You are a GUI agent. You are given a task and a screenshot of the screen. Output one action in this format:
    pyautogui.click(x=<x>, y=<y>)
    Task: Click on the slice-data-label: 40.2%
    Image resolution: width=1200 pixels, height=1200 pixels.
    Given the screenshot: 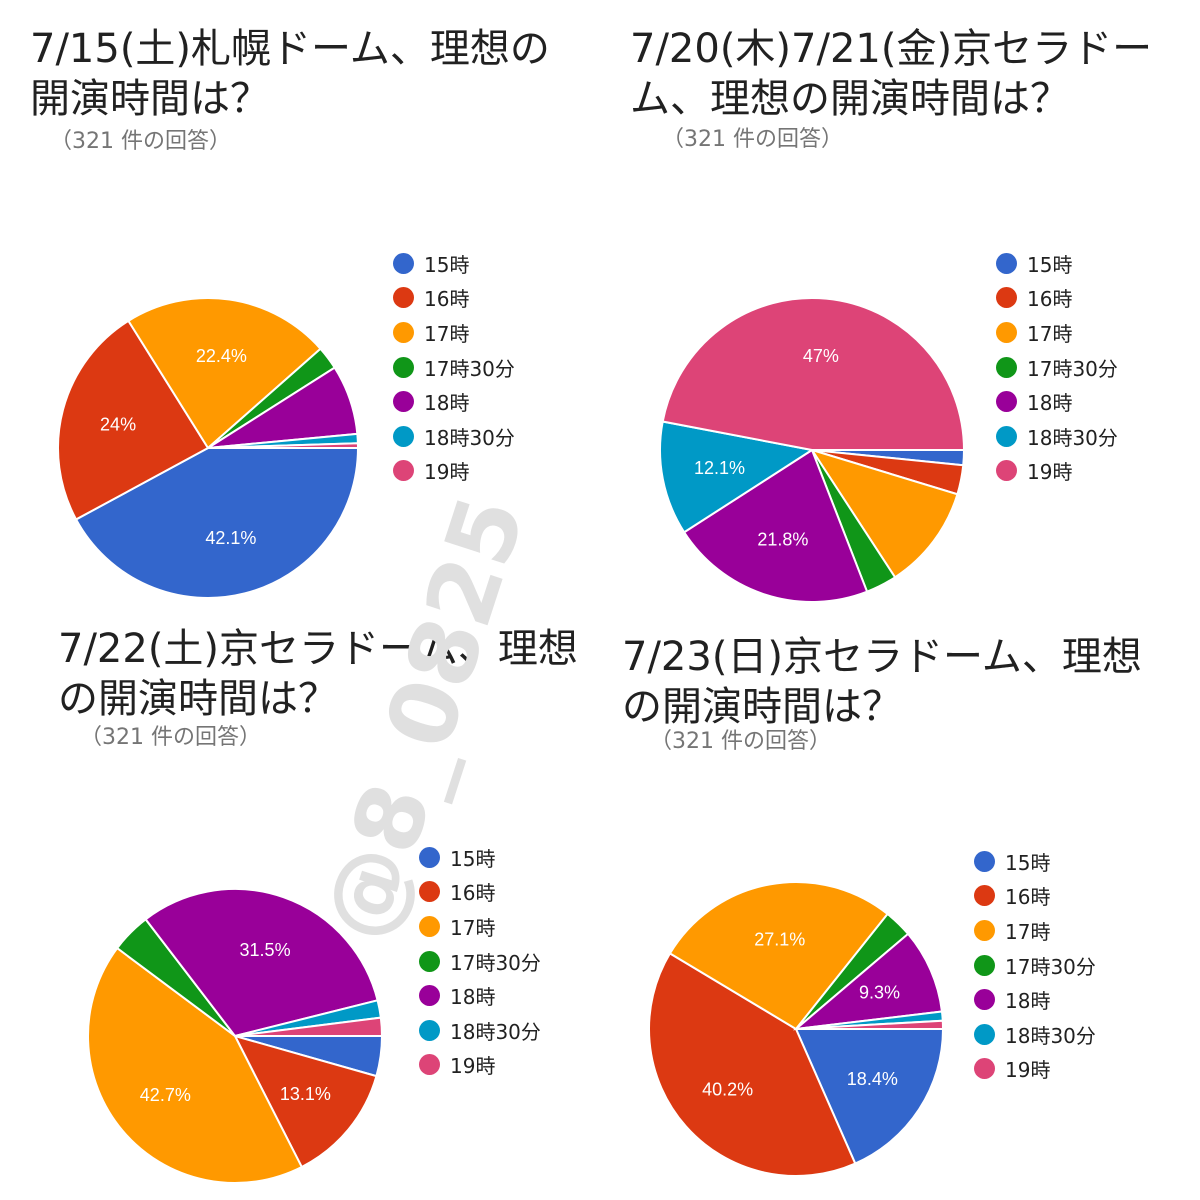 What is the action you would take?
    pyautogui.click(x=727, y=1089)
    